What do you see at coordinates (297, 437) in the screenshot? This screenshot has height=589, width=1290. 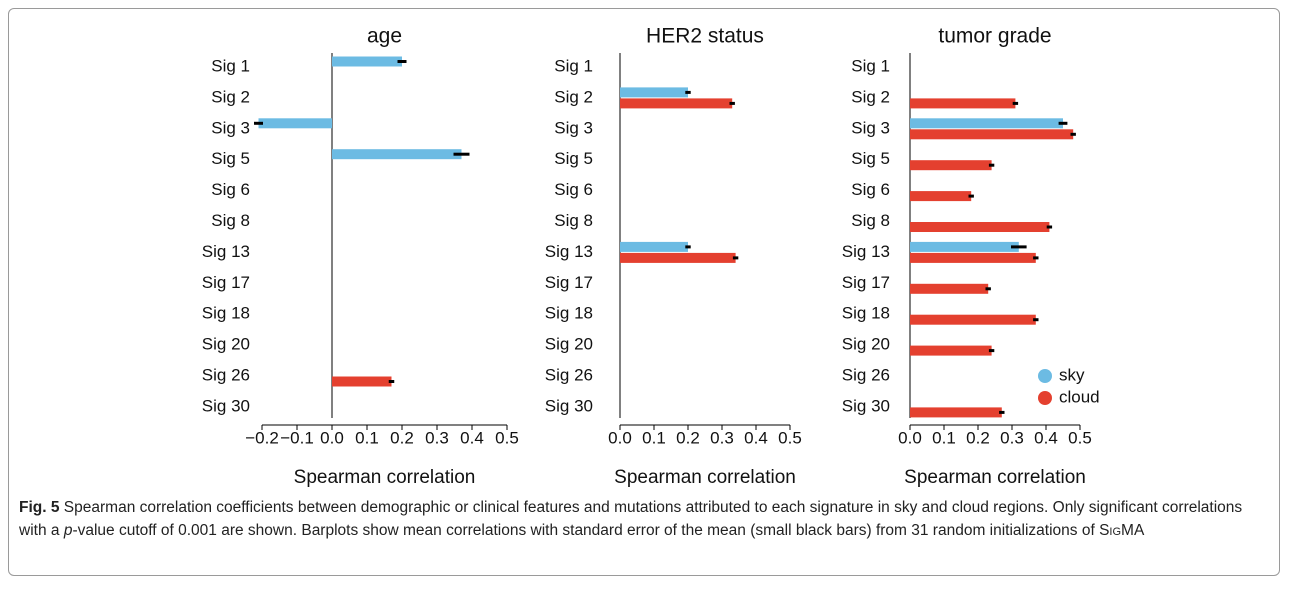 I see `x-tick-label: −0.1` at bounding box center [297, 437].